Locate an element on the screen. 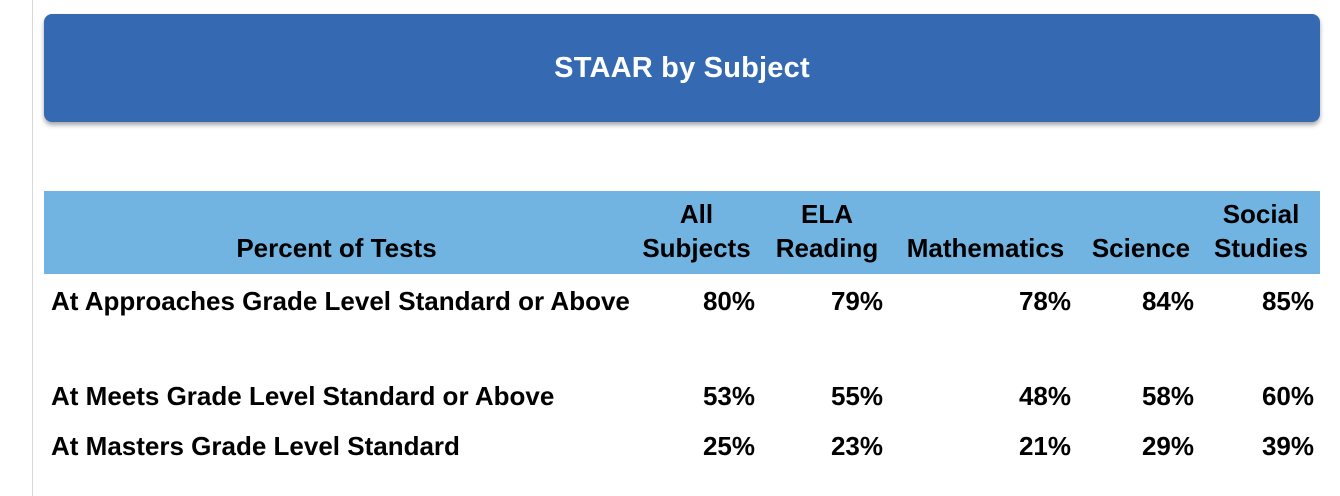 The width and height of the screenshot is (1340, 496). row-label: At Masters Grade Level Standard is located at coordinates (255, 446).